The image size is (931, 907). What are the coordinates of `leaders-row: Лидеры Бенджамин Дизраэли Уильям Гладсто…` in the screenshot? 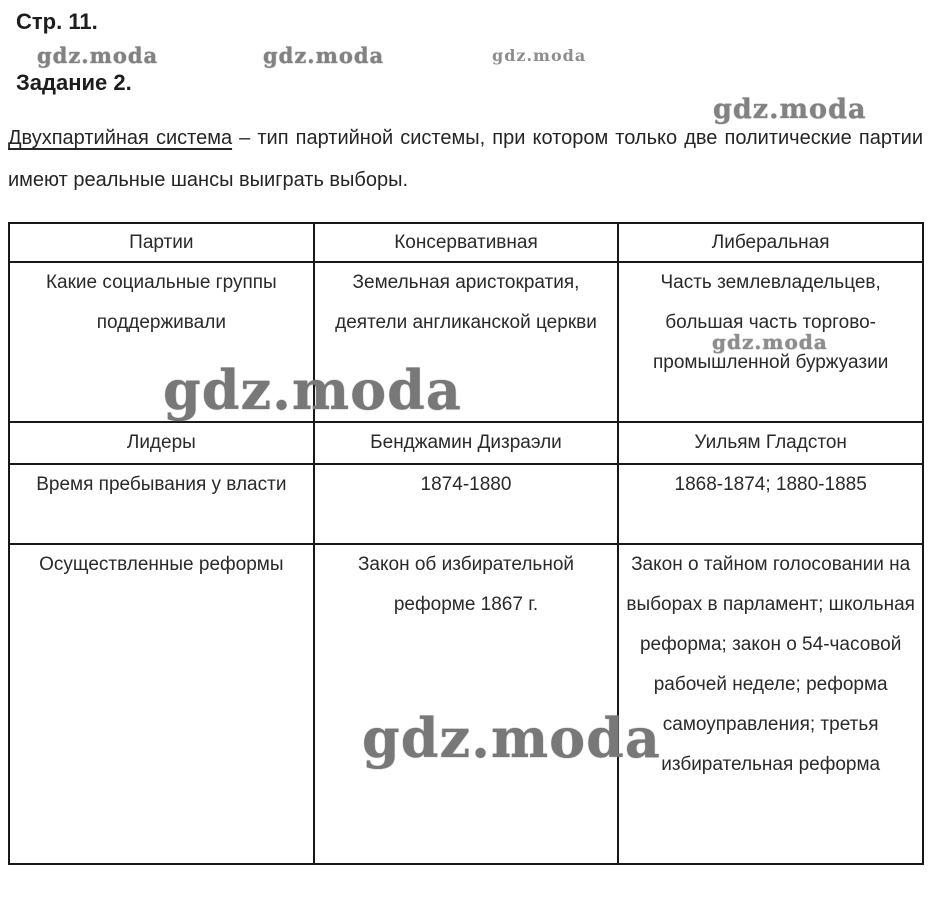 It's located at (466, 443).